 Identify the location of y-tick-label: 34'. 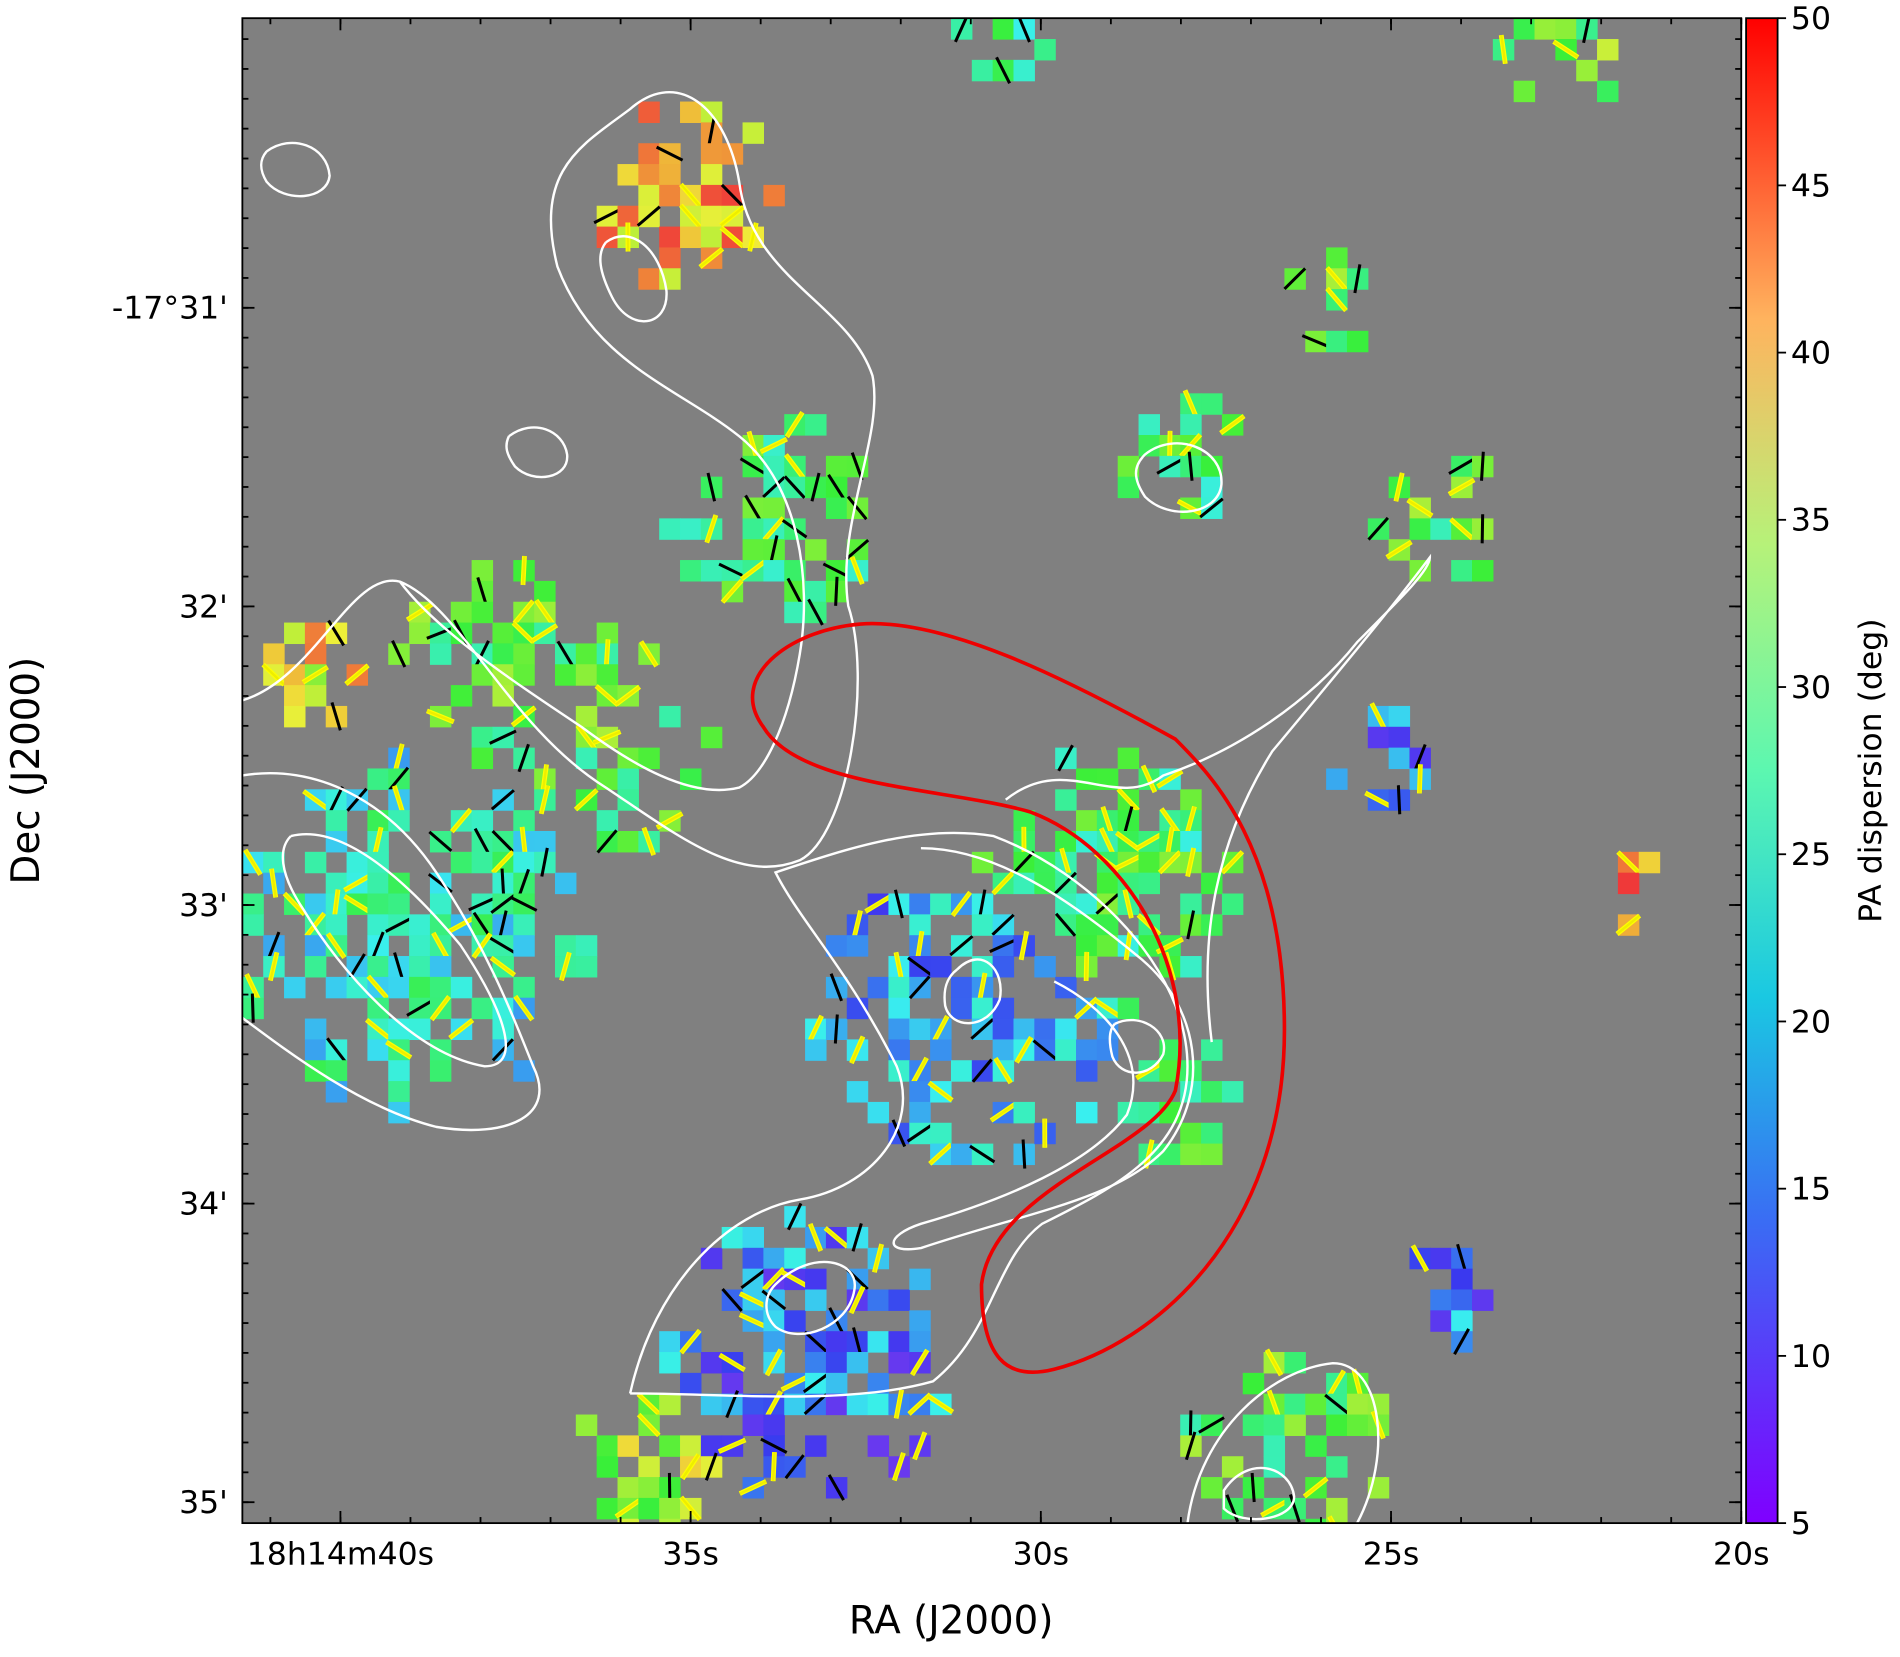
(203, 1205).